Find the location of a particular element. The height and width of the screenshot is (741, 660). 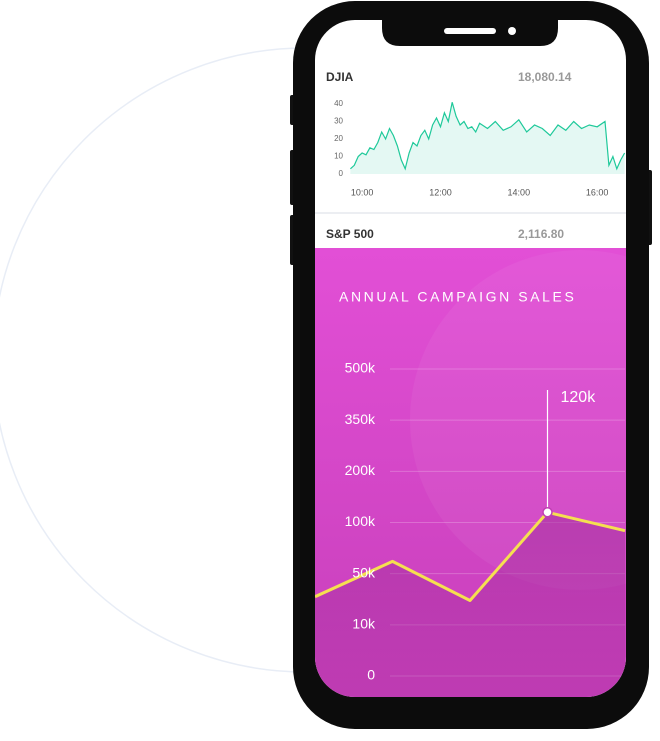

ticker-price: 18,080.14 is located at coordinates (545, 77).